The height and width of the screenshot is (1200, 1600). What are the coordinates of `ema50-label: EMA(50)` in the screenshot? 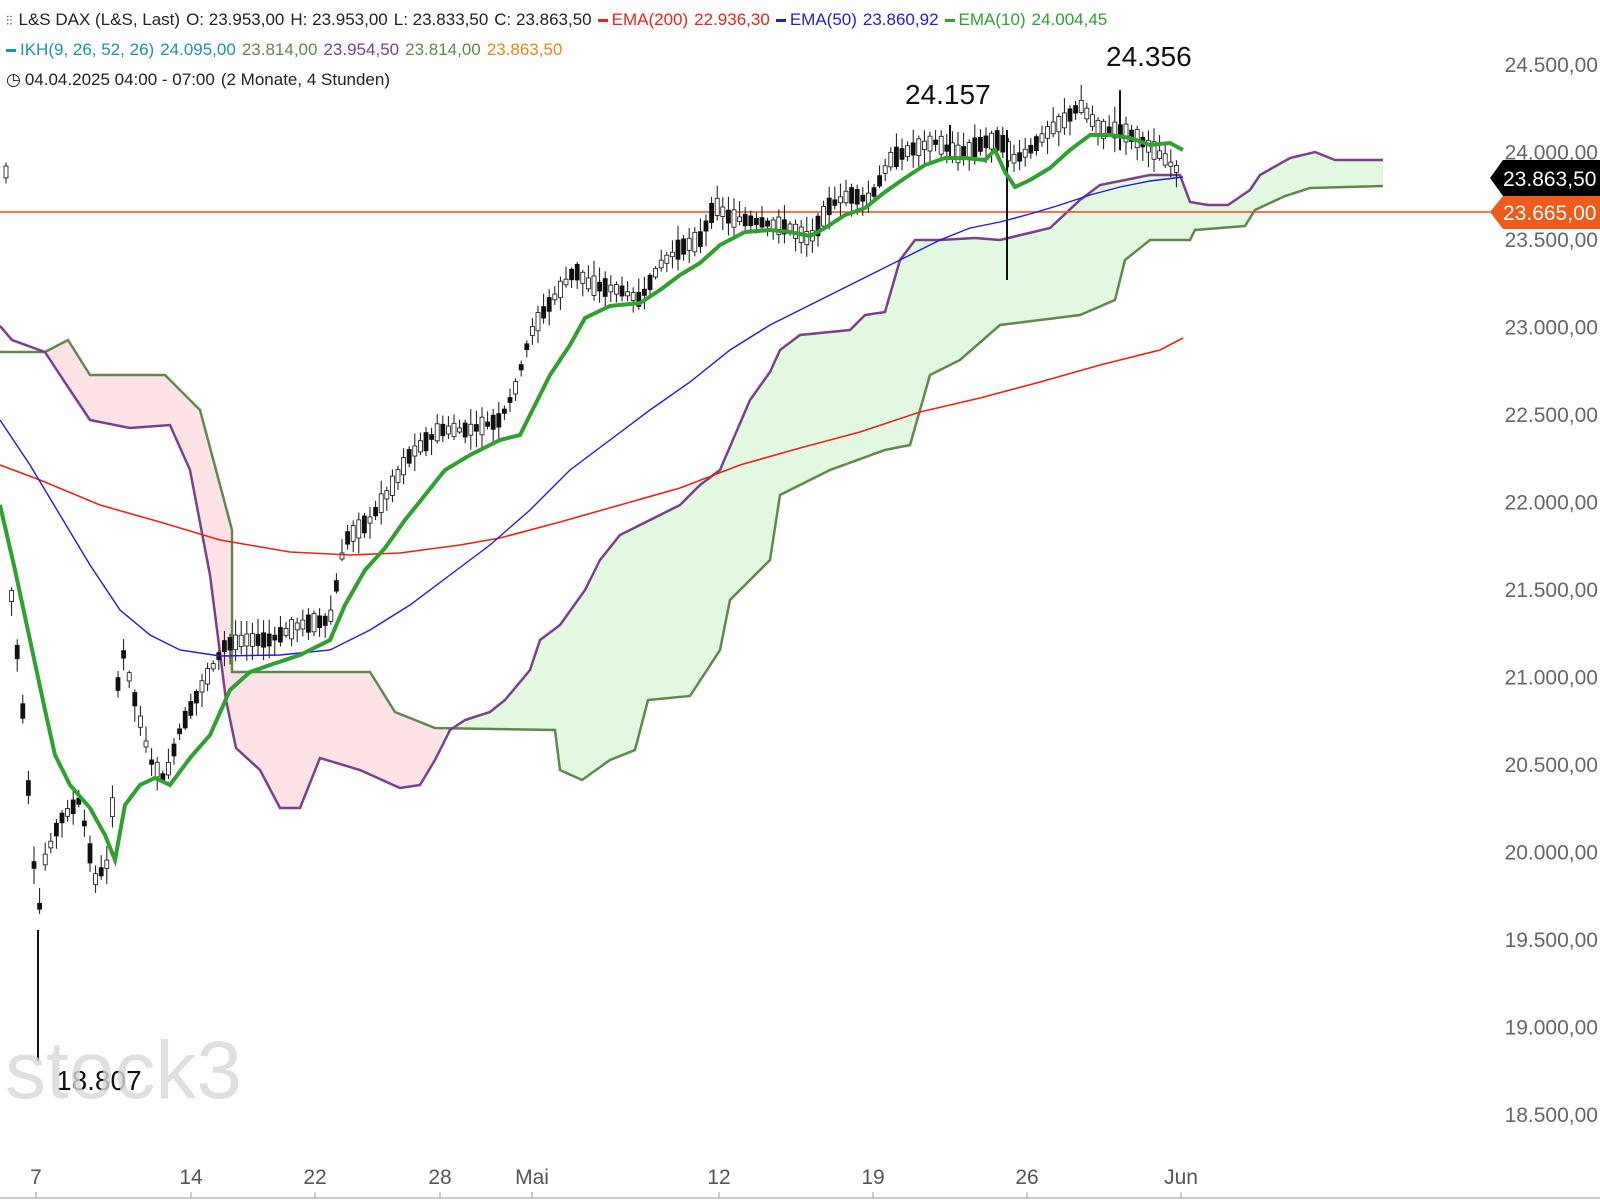 It's located at (823, 19).